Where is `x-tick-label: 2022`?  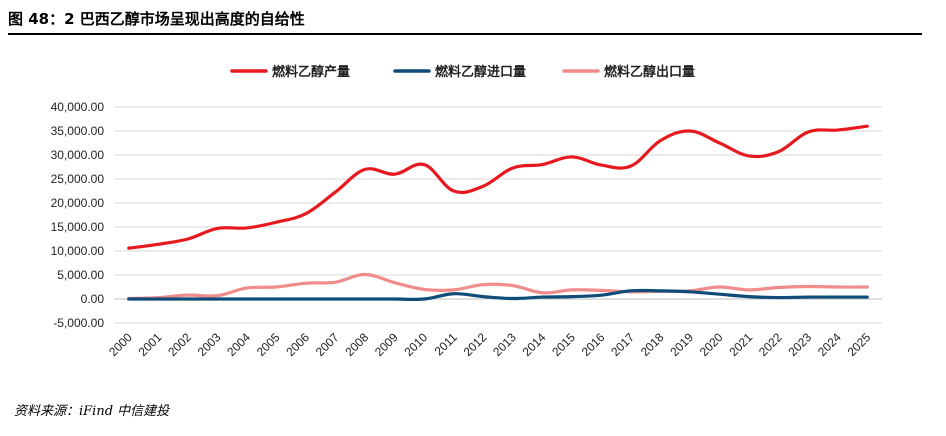
x-tick-label: 2022 is located at coordinates (770, 344).